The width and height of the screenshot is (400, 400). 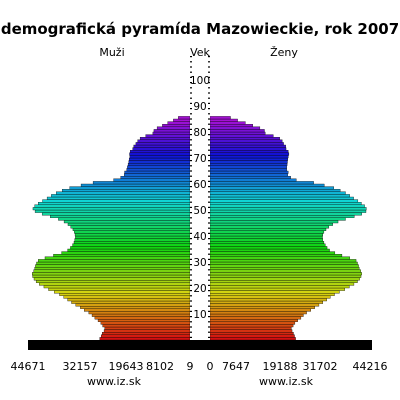 I want to click on female-axis-tick-label: 7647, so click(x=236, y=366).